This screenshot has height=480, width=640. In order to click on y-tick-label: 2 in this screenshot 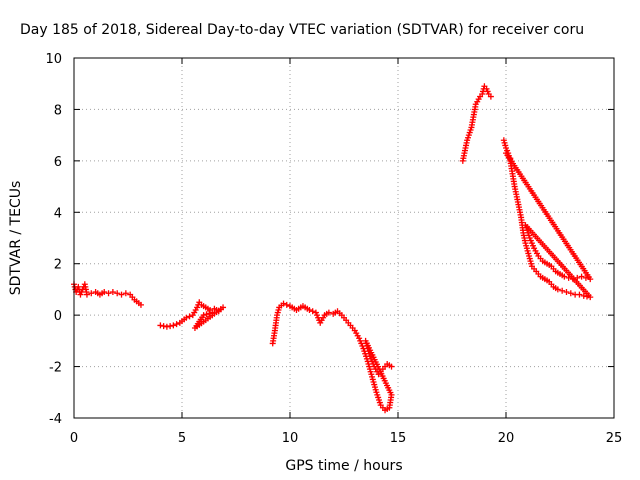, I will do `click(58, 265)`.